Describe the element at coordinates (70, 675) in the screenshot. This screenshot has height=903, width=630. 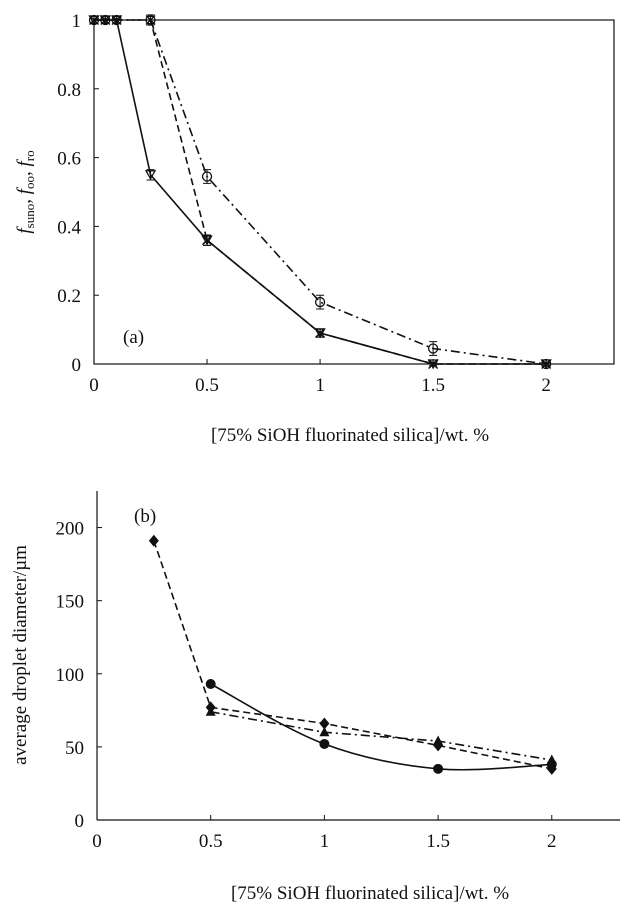
I see `y-tick-label: 100` at that location.